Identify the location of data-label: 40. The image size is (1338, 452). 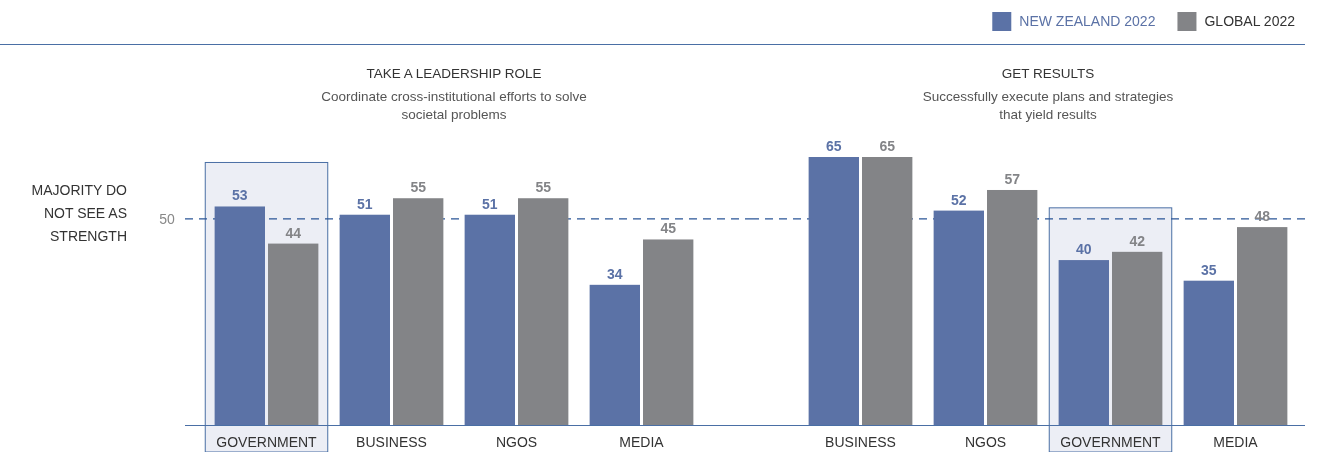
(1084, 249).